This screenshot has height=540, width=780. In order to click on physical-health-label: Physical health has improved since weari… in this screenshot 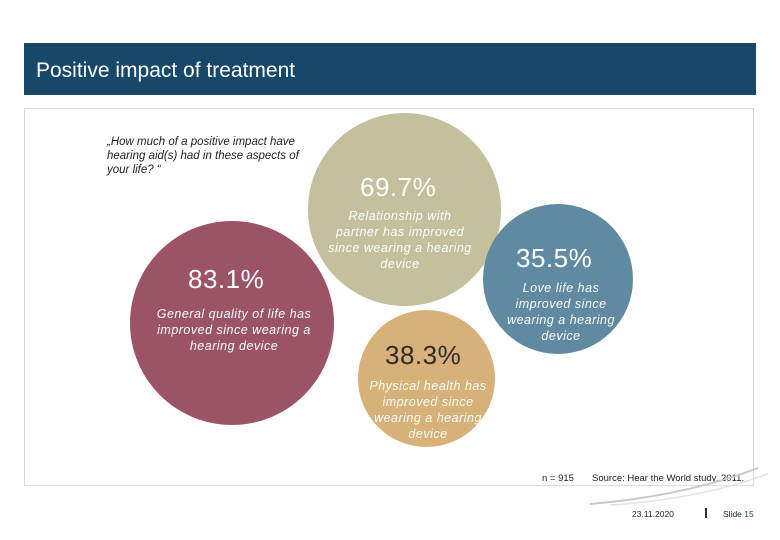, I will do `click(428, 410)`.